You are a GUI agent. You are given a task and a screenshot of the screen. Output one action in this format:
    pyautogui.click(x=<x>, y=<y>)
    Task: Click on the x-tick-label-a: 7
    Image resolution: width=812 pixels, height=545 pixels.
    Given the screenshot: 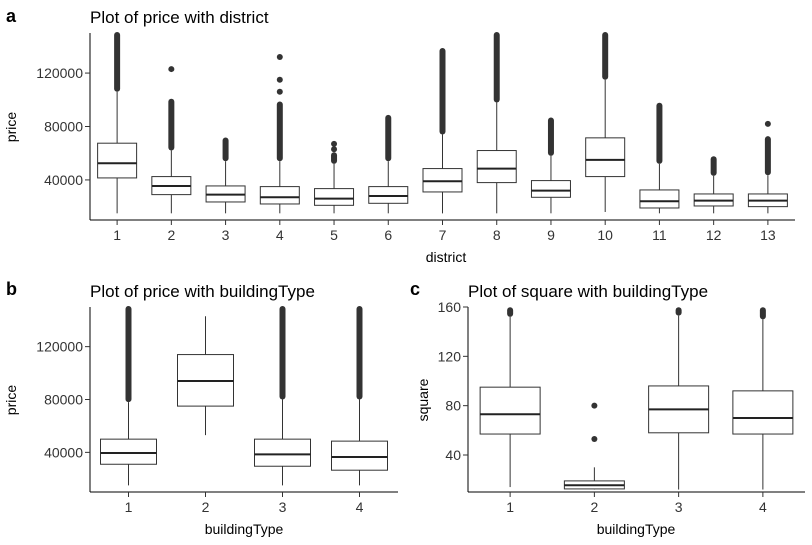 What is the action you would take?
    pyautogui.click(x=443, y=235)
    